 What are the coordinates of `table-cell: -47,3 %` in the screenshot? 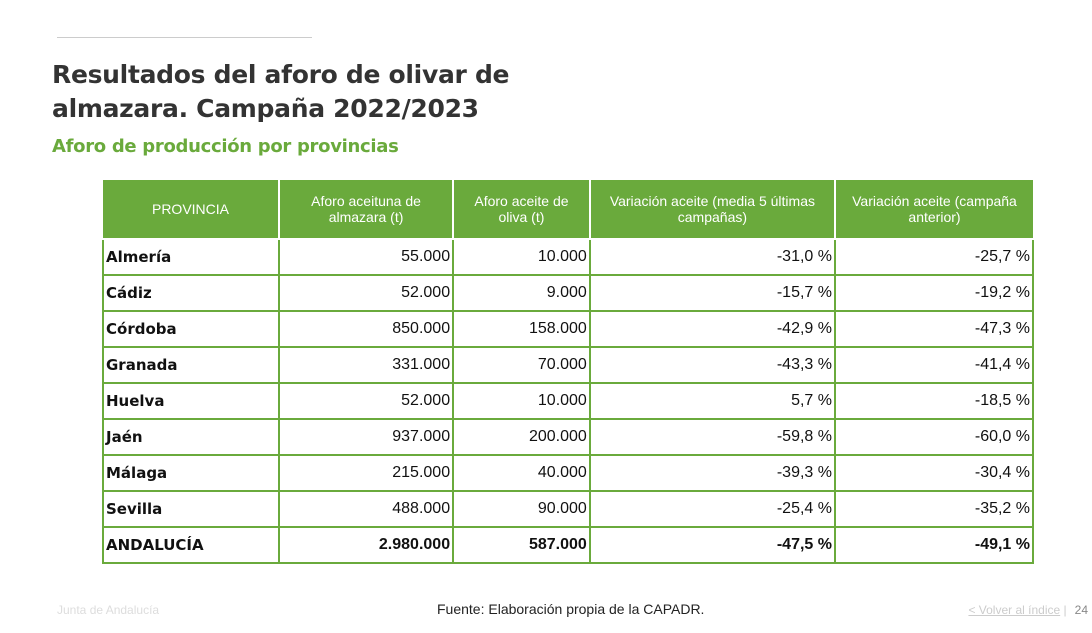 It's located at (934, 329).